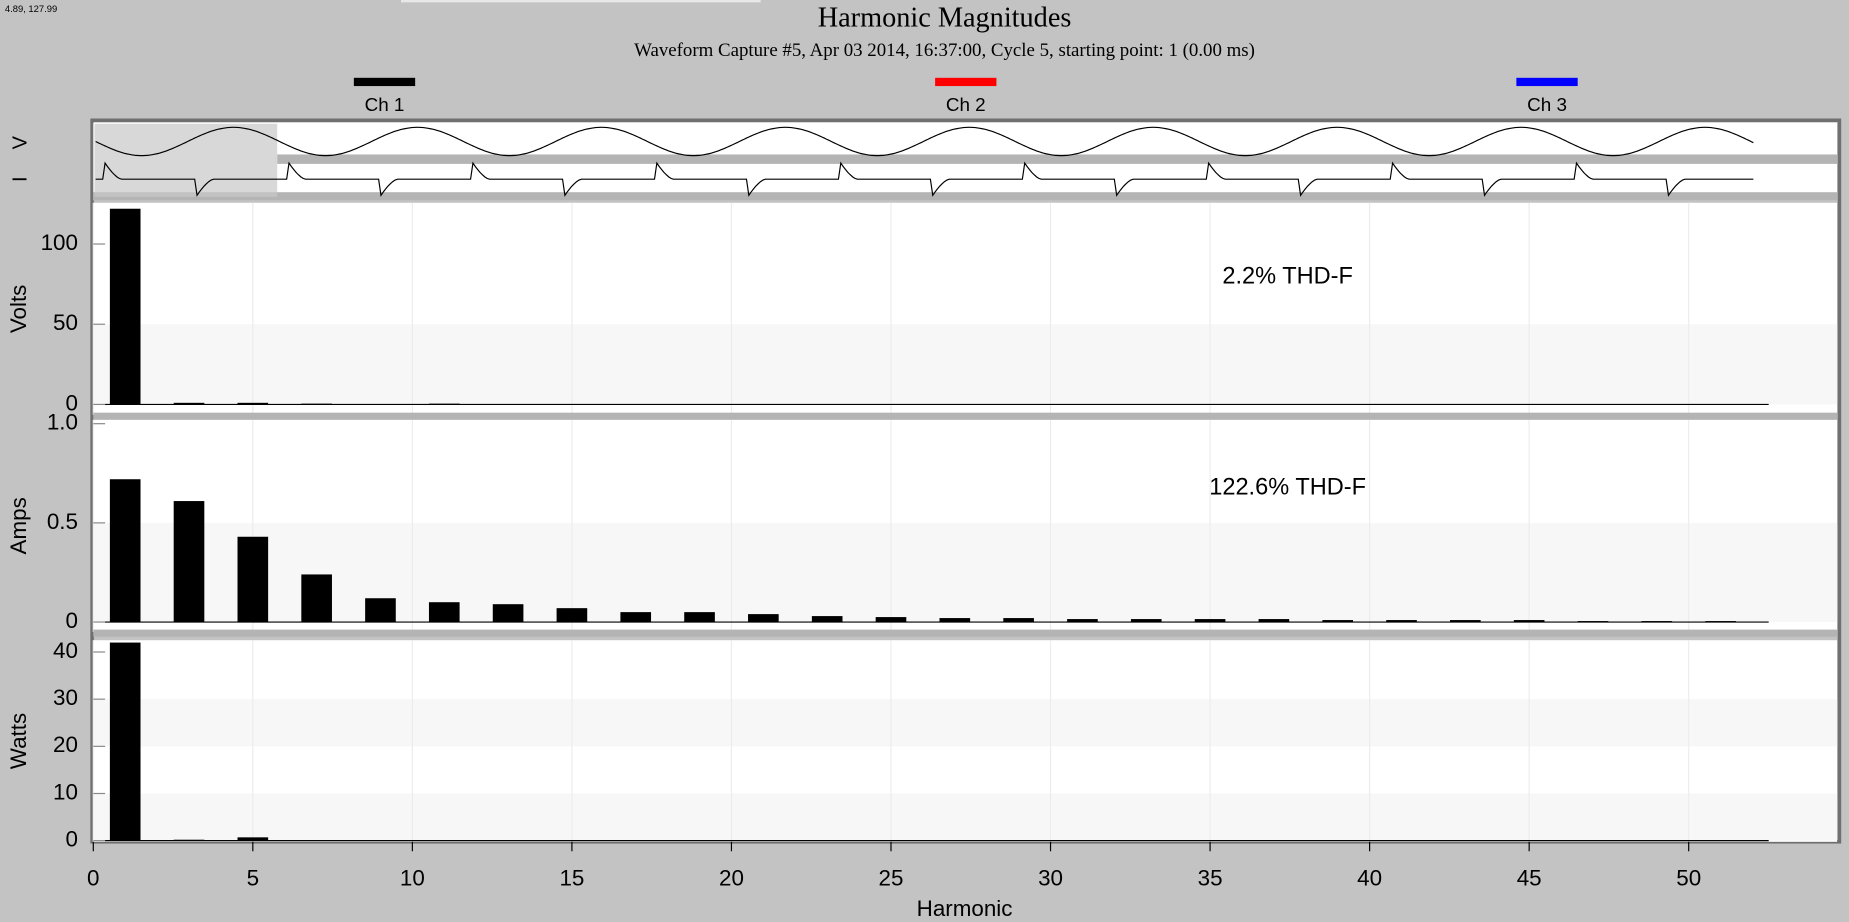 The width and height of the screenshot is (1849, 922). What do you see at coordinates (571, 877) in the screenshot?
I see `x-tick-label: 15` at bounding box center [571, 877].